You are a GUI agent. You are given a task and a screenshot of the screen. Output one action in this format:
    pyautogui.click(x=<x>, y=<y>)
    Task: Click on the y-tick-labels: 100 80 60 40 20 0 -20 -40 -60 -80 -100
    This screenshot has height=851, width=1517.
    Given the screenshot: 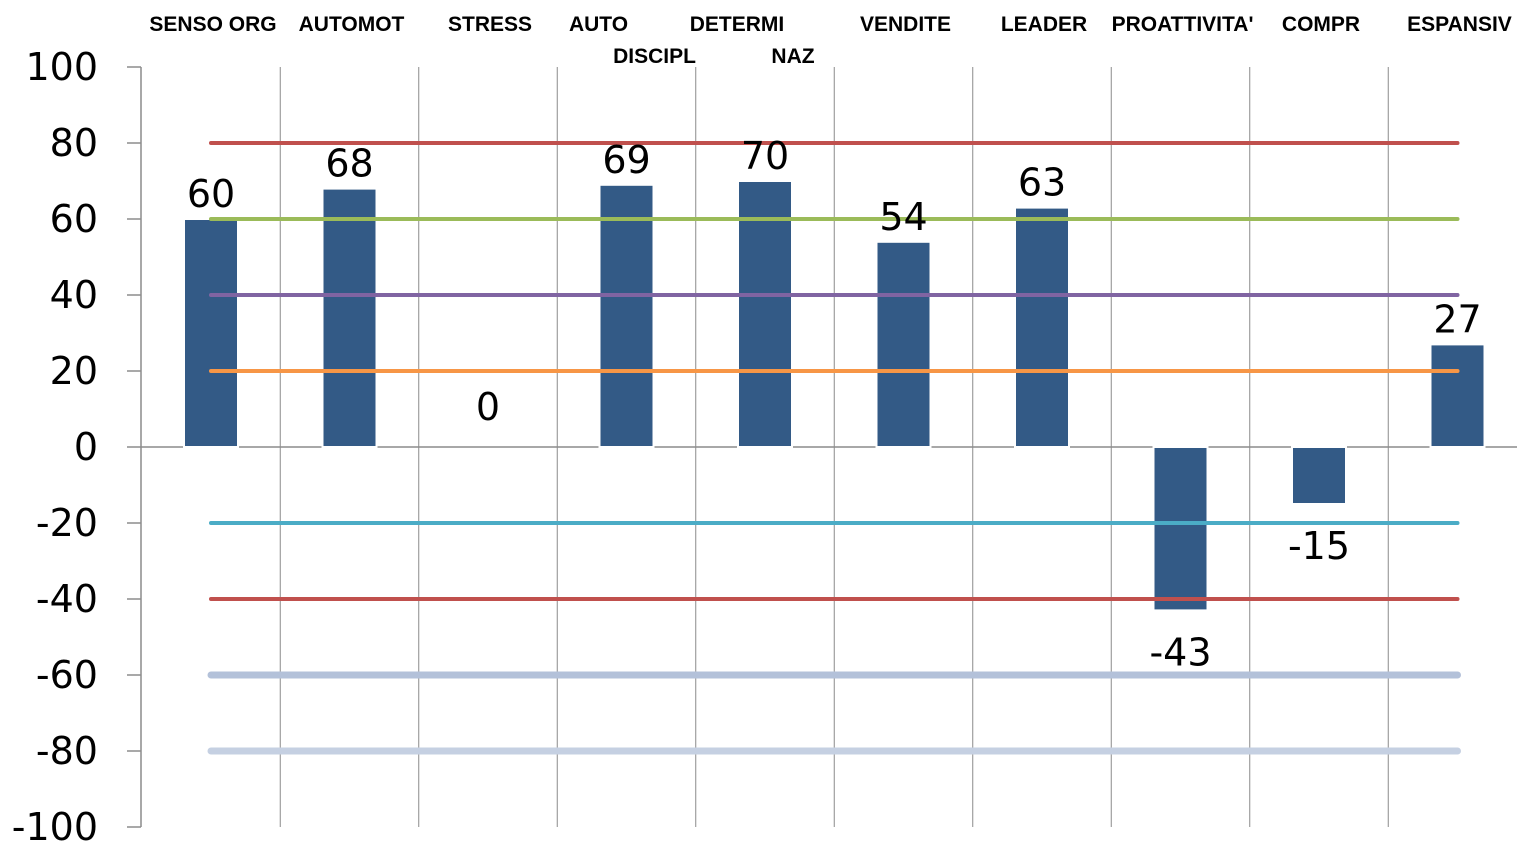 What is the action you would take?
    pyautogui.click(x=55, y=447)
    